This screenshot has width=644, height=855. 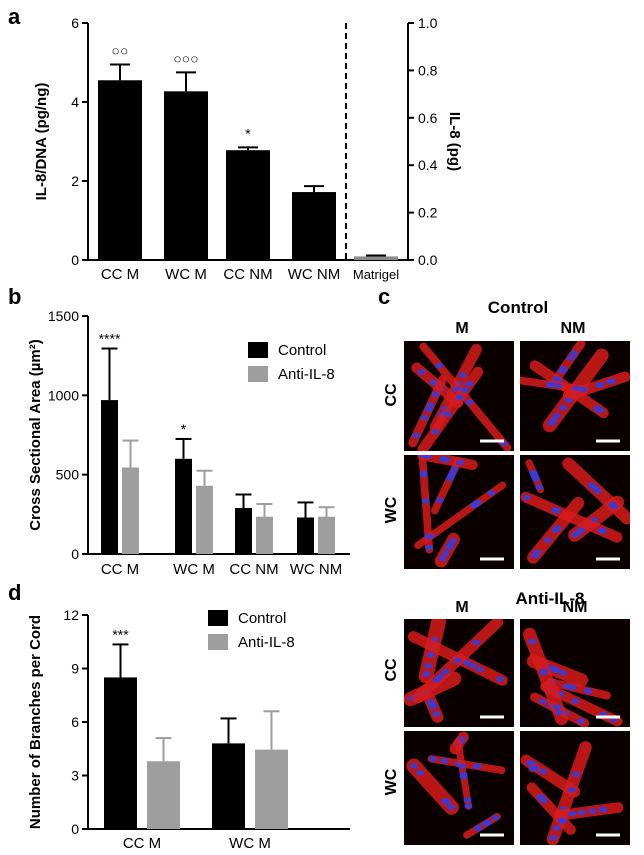 What do you see at coordinates (247, 274) in the screenshot?
I see `chart-a-category-label: CC NM` at bounding box center [247, 274].